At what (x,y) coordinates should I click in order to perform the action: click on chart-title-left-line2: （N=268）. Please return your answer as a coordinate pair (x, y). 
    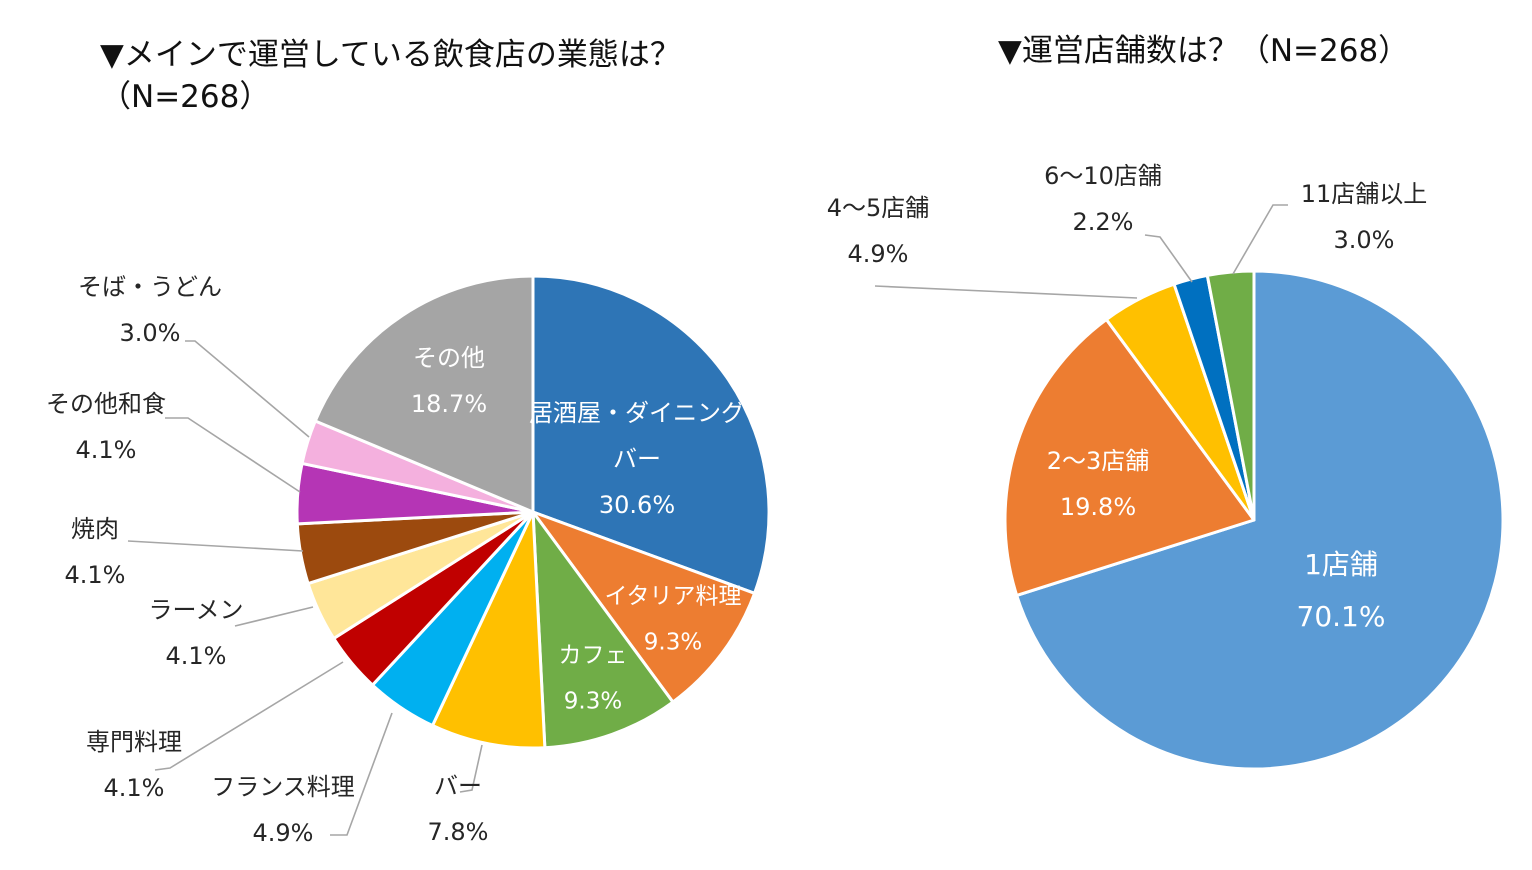
    Looking at the image, I should click on (185, 97).